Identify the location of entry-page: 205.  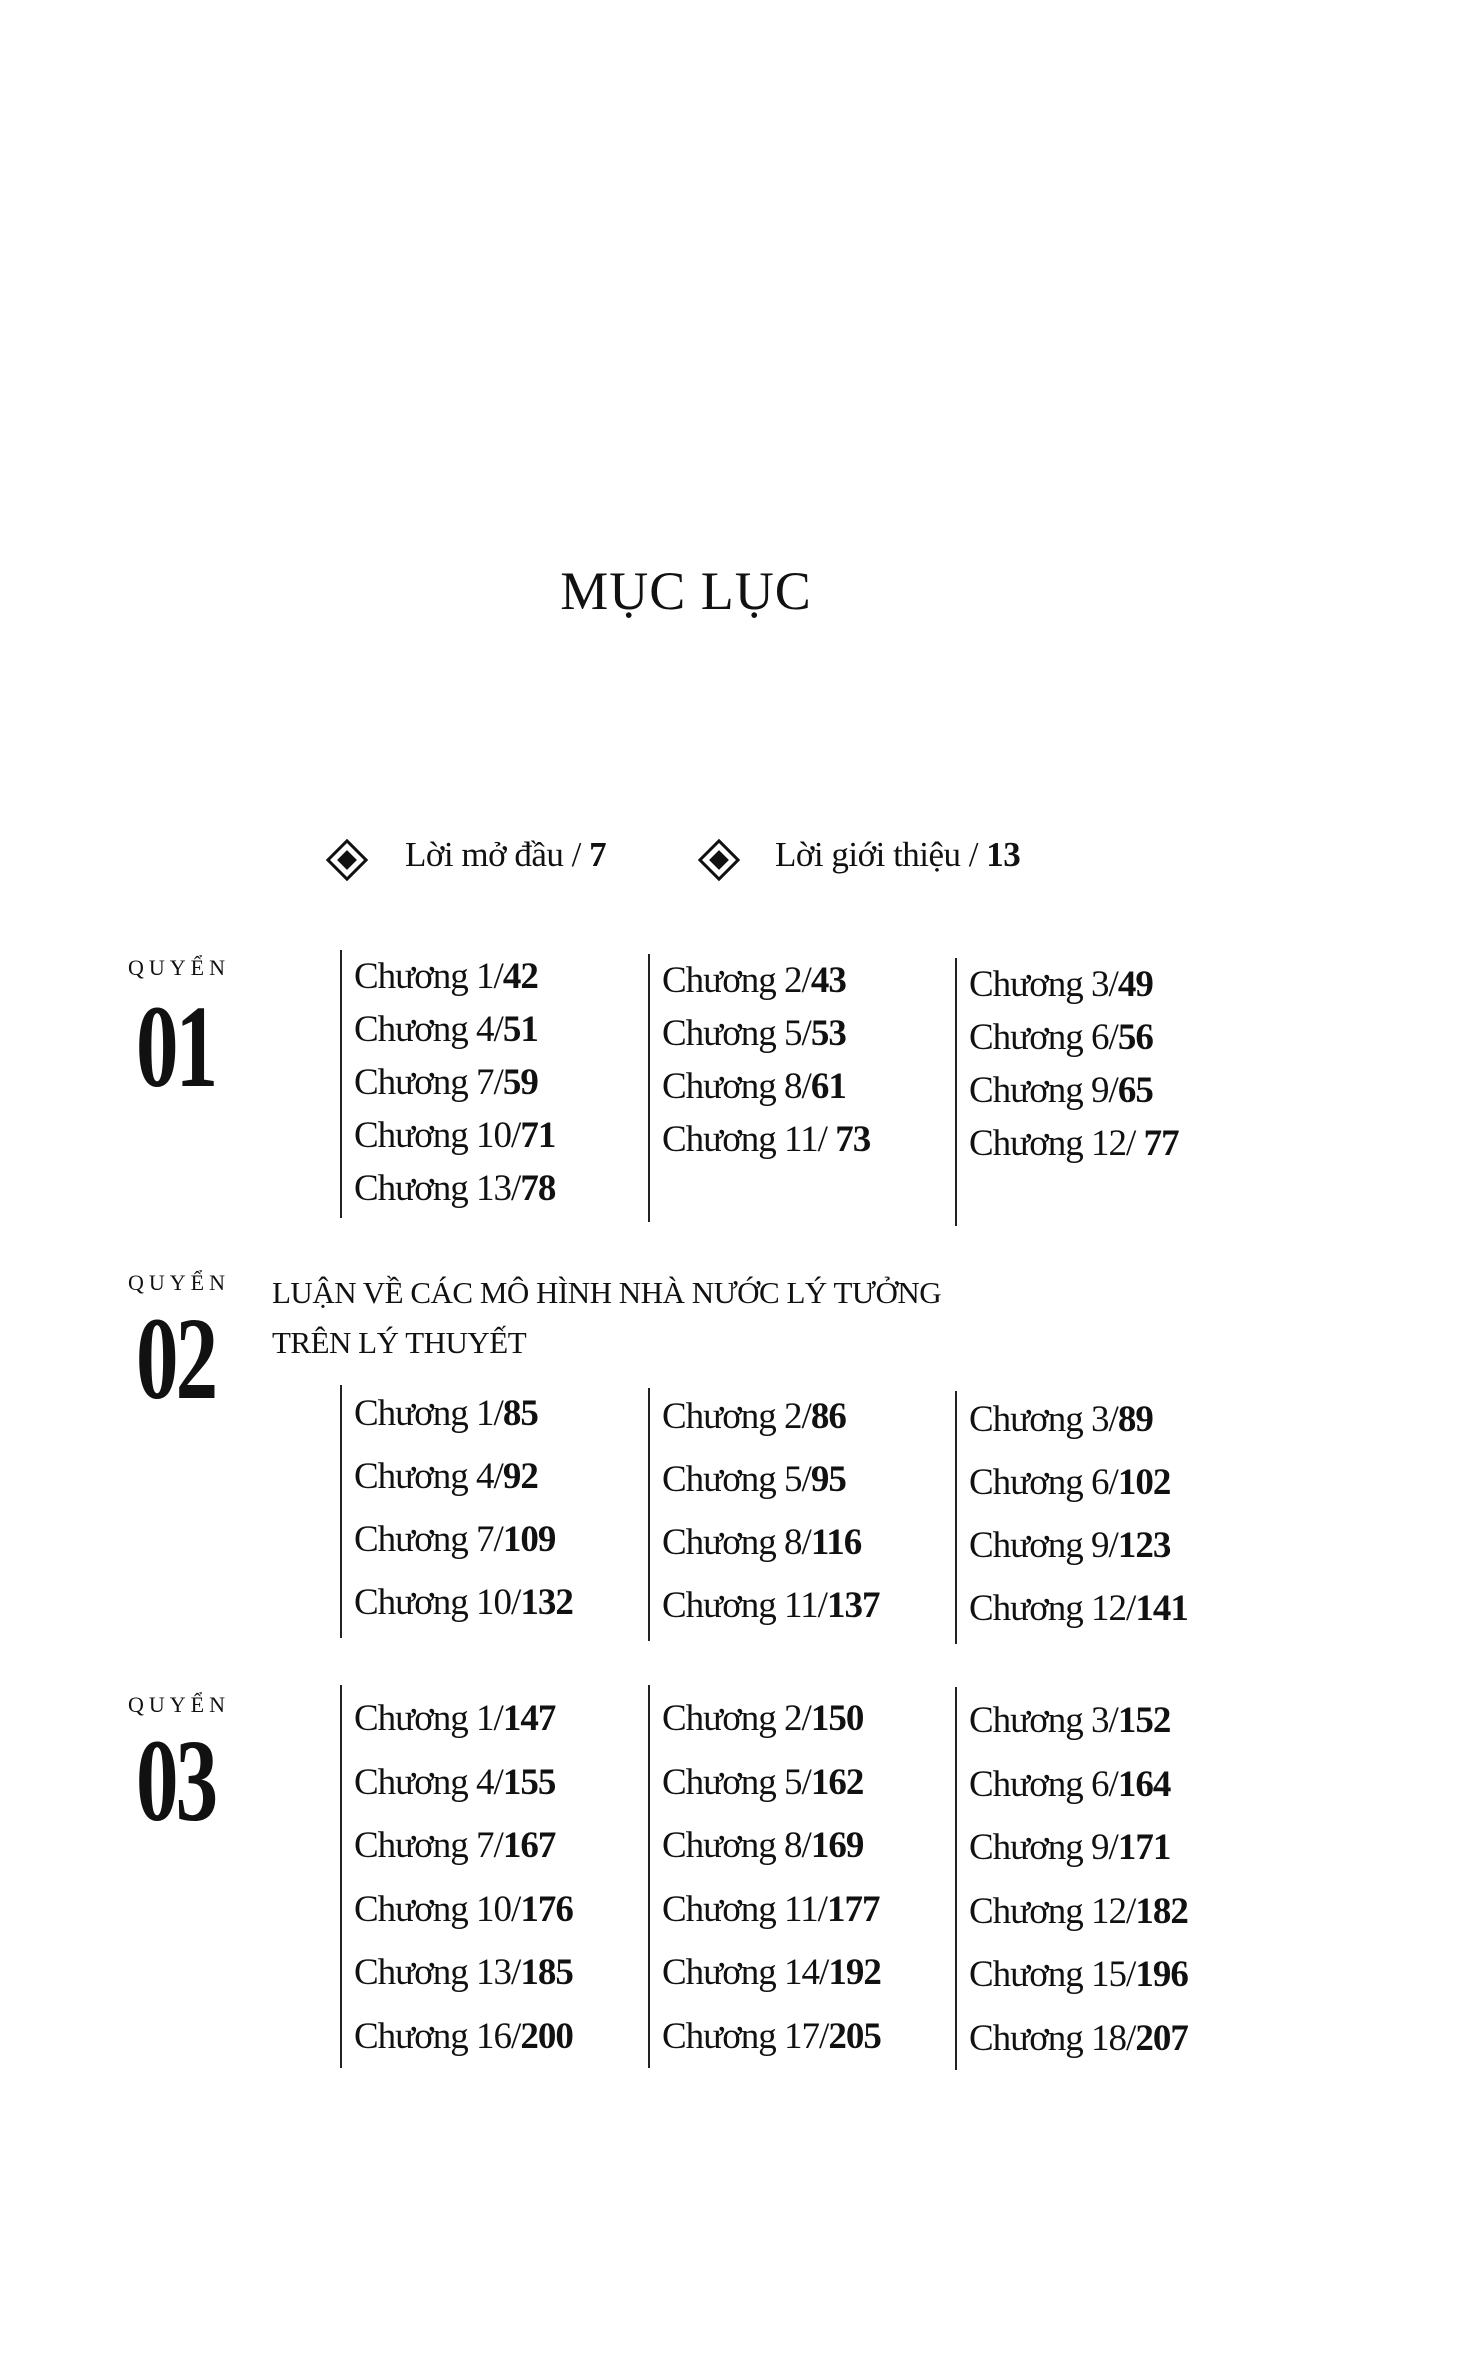
(854, 2036).